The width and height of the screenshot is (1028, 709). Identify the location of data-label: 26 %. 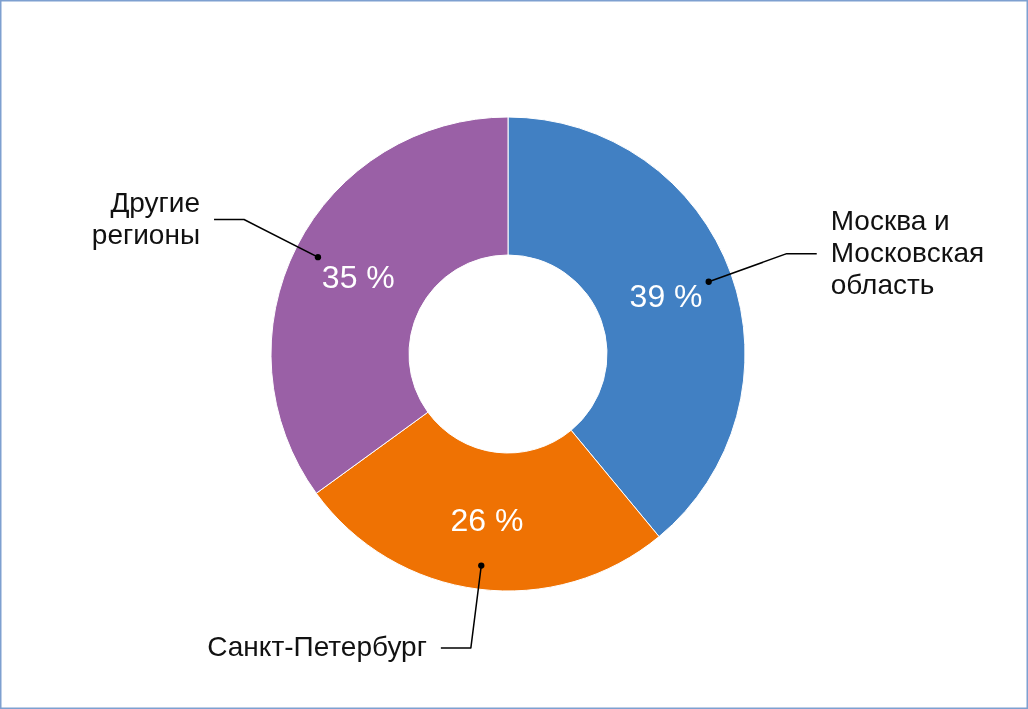
(487, 519).